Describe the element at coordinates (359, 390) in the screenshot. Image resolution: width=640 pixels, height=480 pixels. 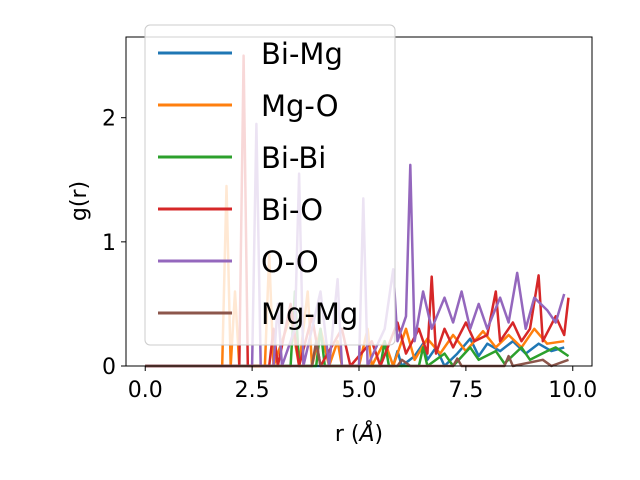
I see `x-tick-label: 5.0` at that location.